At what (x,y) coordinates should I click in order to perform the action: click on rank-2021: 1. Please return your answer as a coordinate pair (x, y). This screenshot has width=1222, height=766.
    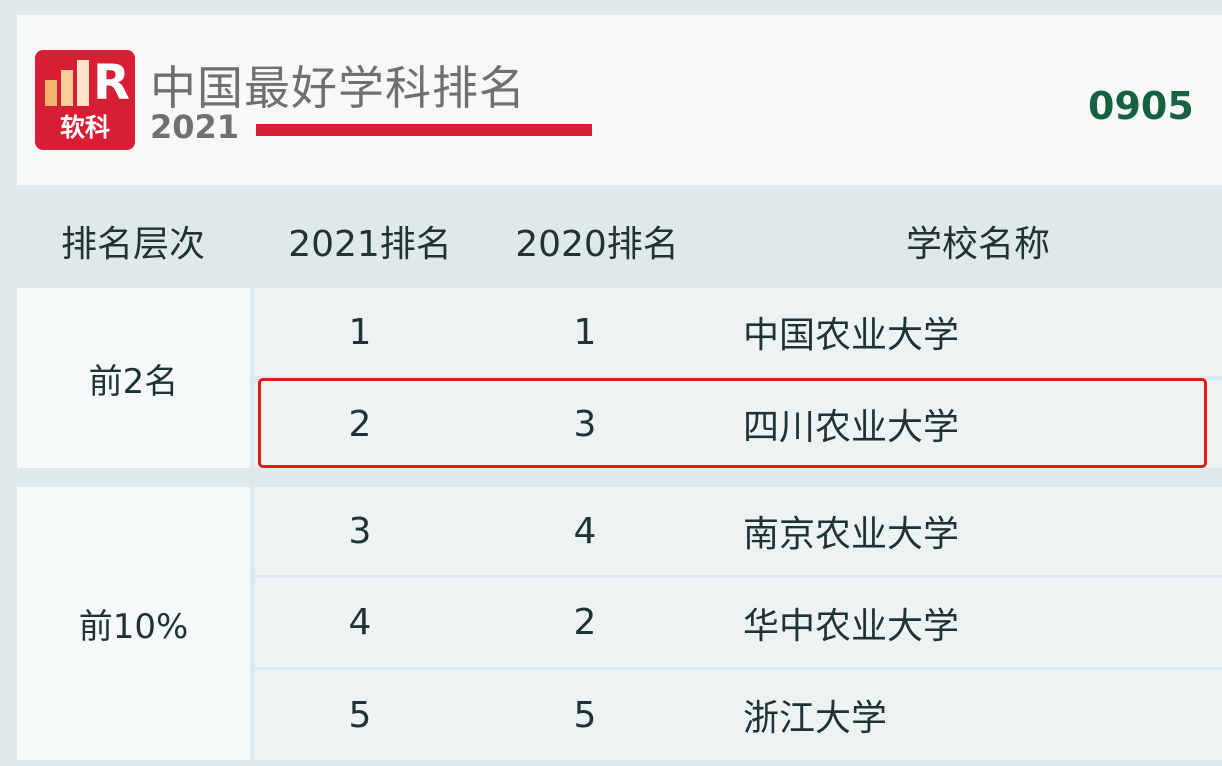
    Looking at the image, I should click on (360, 332).